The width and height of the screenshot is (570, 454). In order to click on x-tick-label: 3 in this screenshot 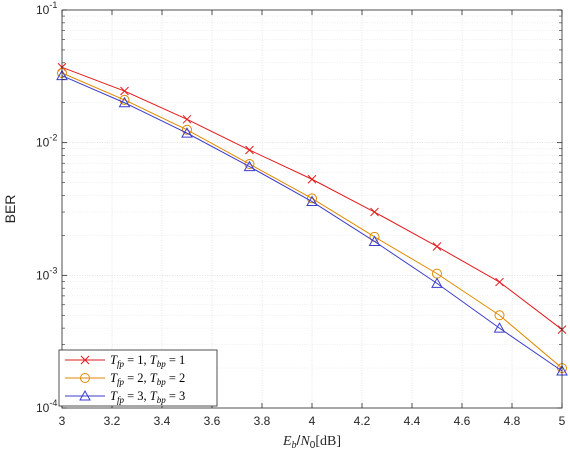, I will do `click(62, 421)`.